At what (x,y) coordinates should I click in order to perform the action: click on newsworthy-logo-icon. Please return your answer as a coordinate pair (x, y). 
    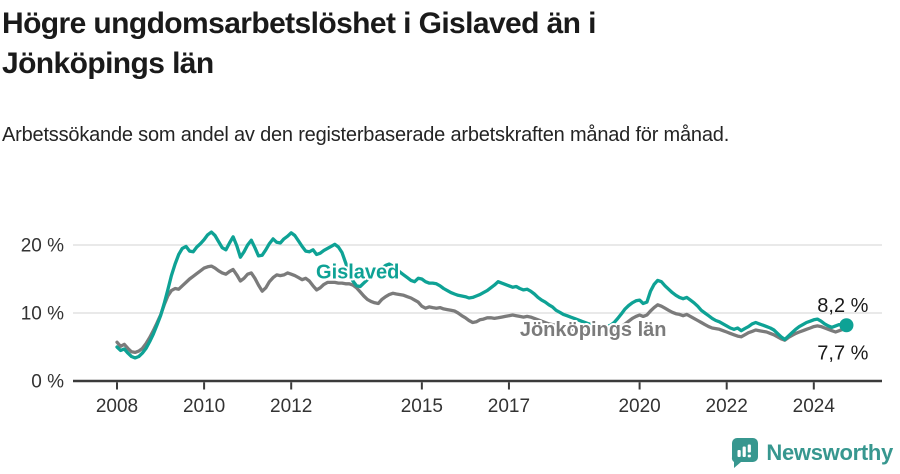
    Looking at the image, I should click on (745, 453).